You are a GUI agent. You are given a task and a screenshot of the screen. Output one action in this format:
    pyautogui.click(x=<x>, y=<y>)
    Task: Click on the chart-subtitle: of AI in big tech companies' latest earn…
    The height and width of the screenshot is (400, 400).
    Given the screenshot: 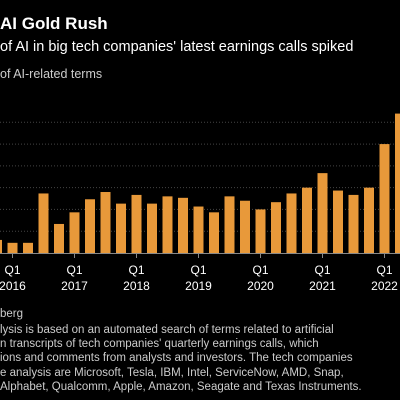 What is the action you would take?
    pyautogui.click(x=177, y=47)
    